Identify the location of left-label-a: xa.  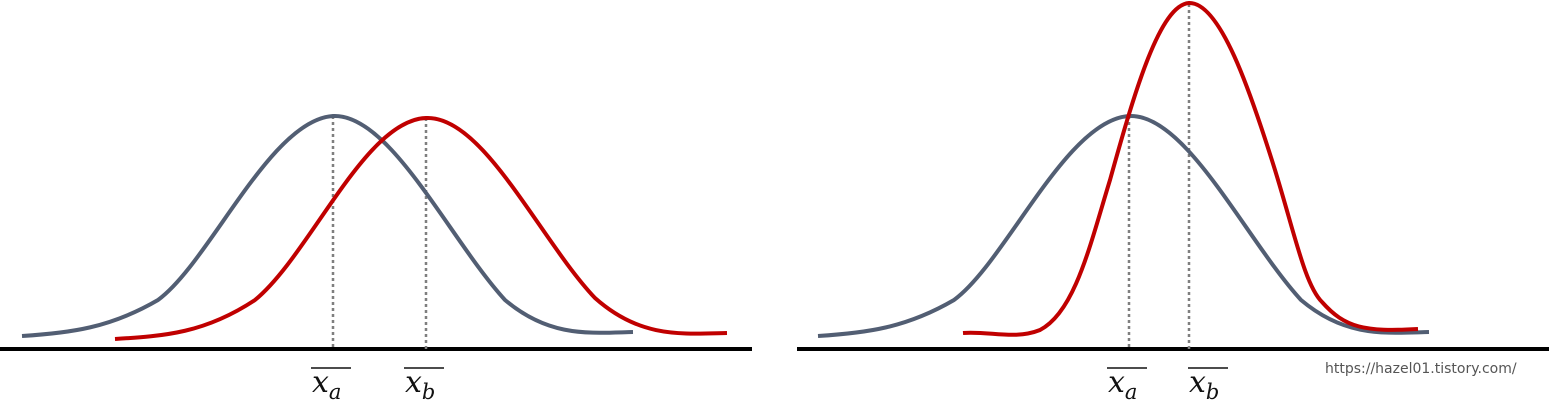
(331, 384).